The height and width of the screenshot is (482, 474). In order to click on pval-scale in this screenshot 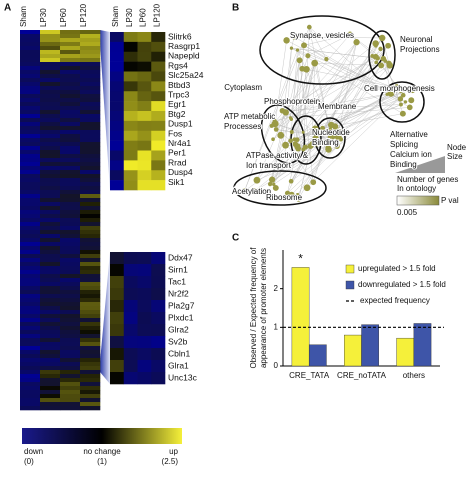, I will do `click(418, 200)`.